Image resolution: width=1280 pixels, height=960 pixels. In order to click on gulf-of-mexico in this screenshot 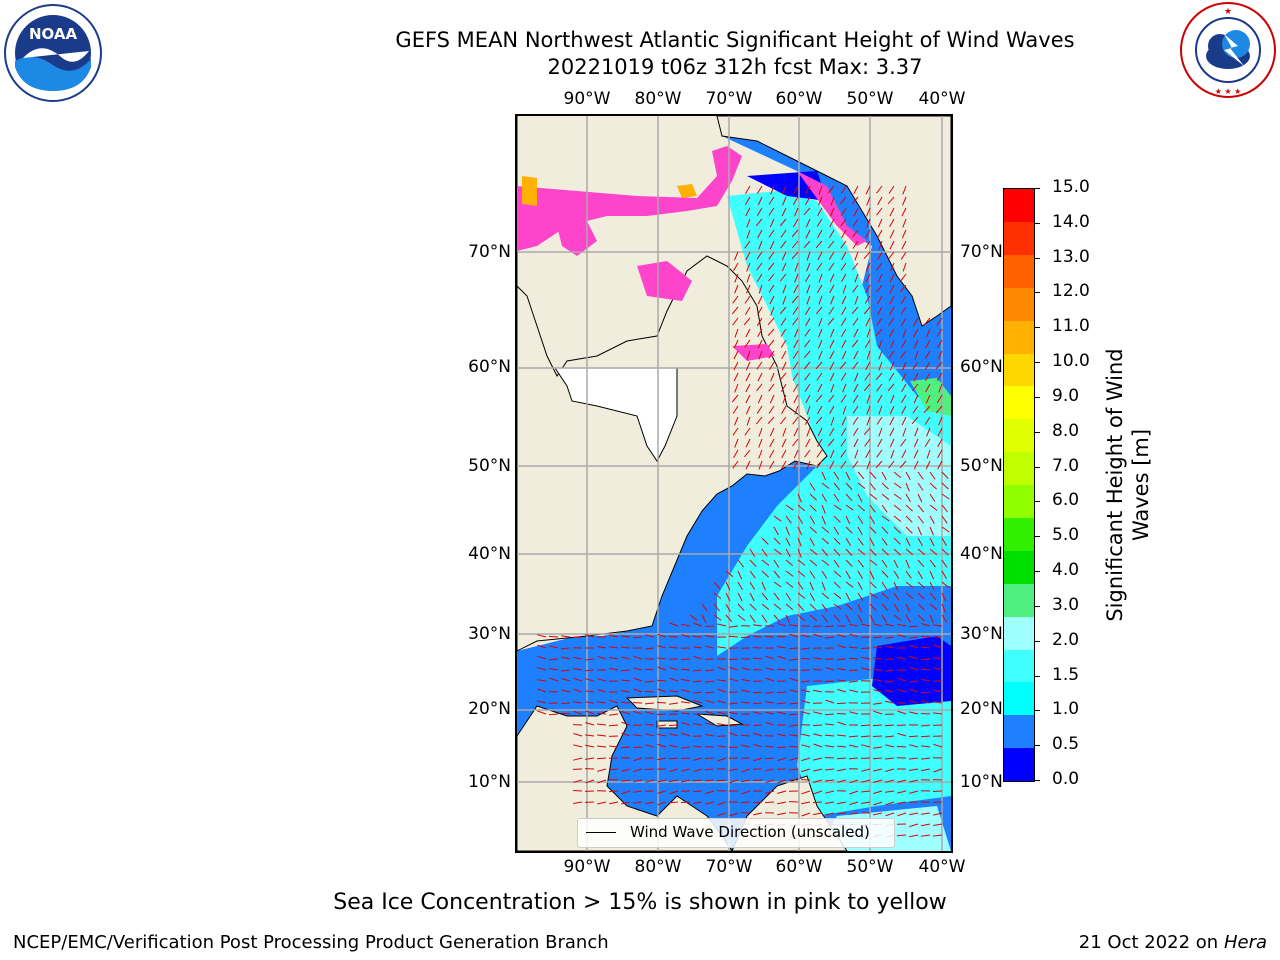, I will do `click(594, 676)`.